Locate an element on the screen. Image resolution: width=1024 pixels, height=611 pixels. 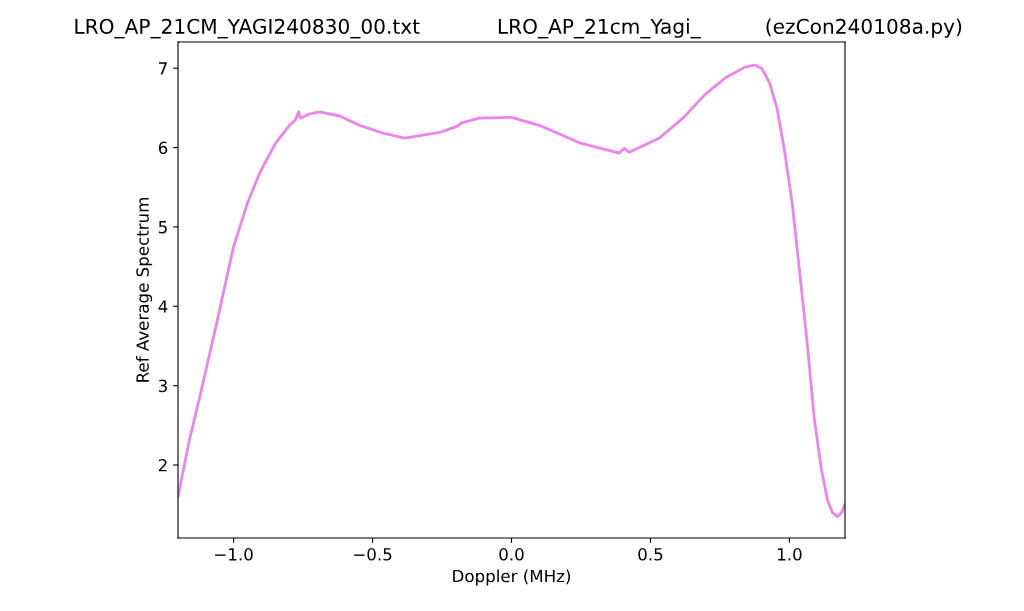
x-axis-title: Doppler (MHz) is located at coordinates (512, 577).